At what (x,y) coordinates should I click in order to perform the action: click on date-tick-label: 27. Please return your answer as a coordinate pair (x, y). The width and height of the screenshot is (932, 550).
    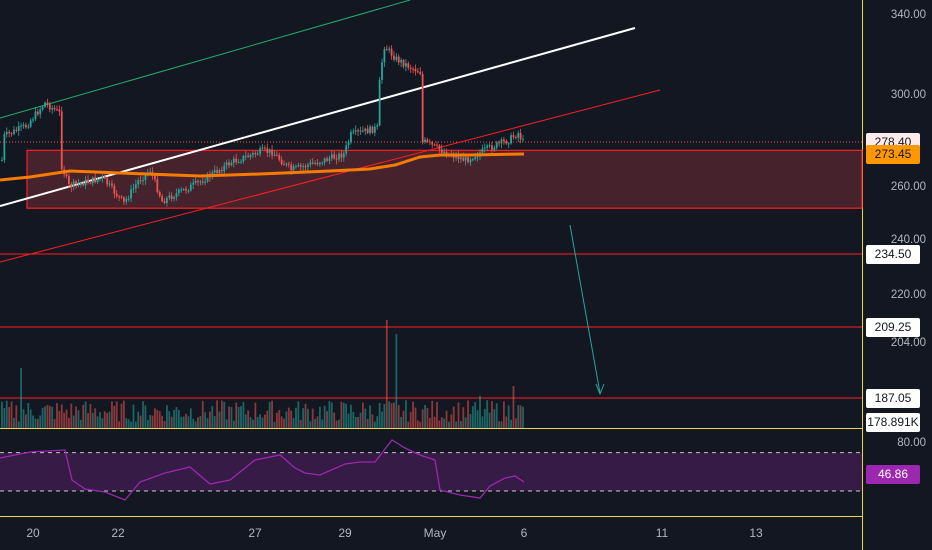
    Looking at the image, I should click on (255, 533).